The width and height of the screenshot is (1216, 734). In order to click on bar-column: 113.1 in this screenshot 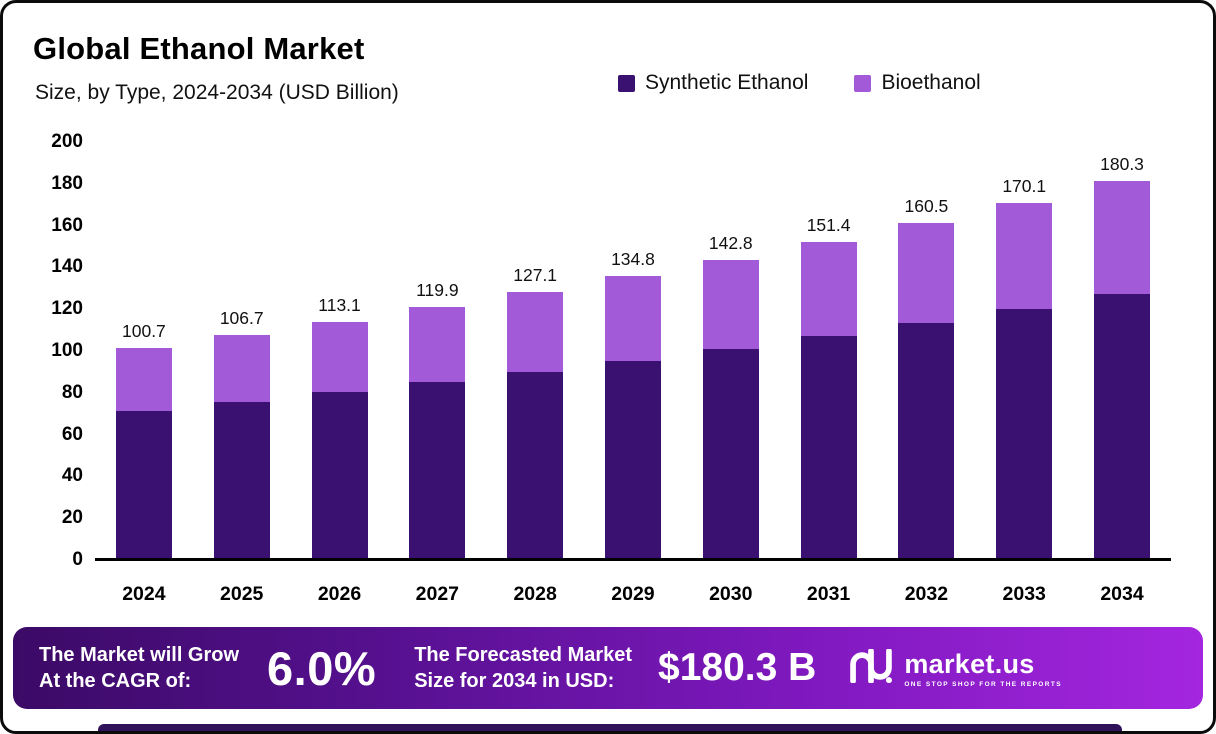, I will do `click(340, 350)`.